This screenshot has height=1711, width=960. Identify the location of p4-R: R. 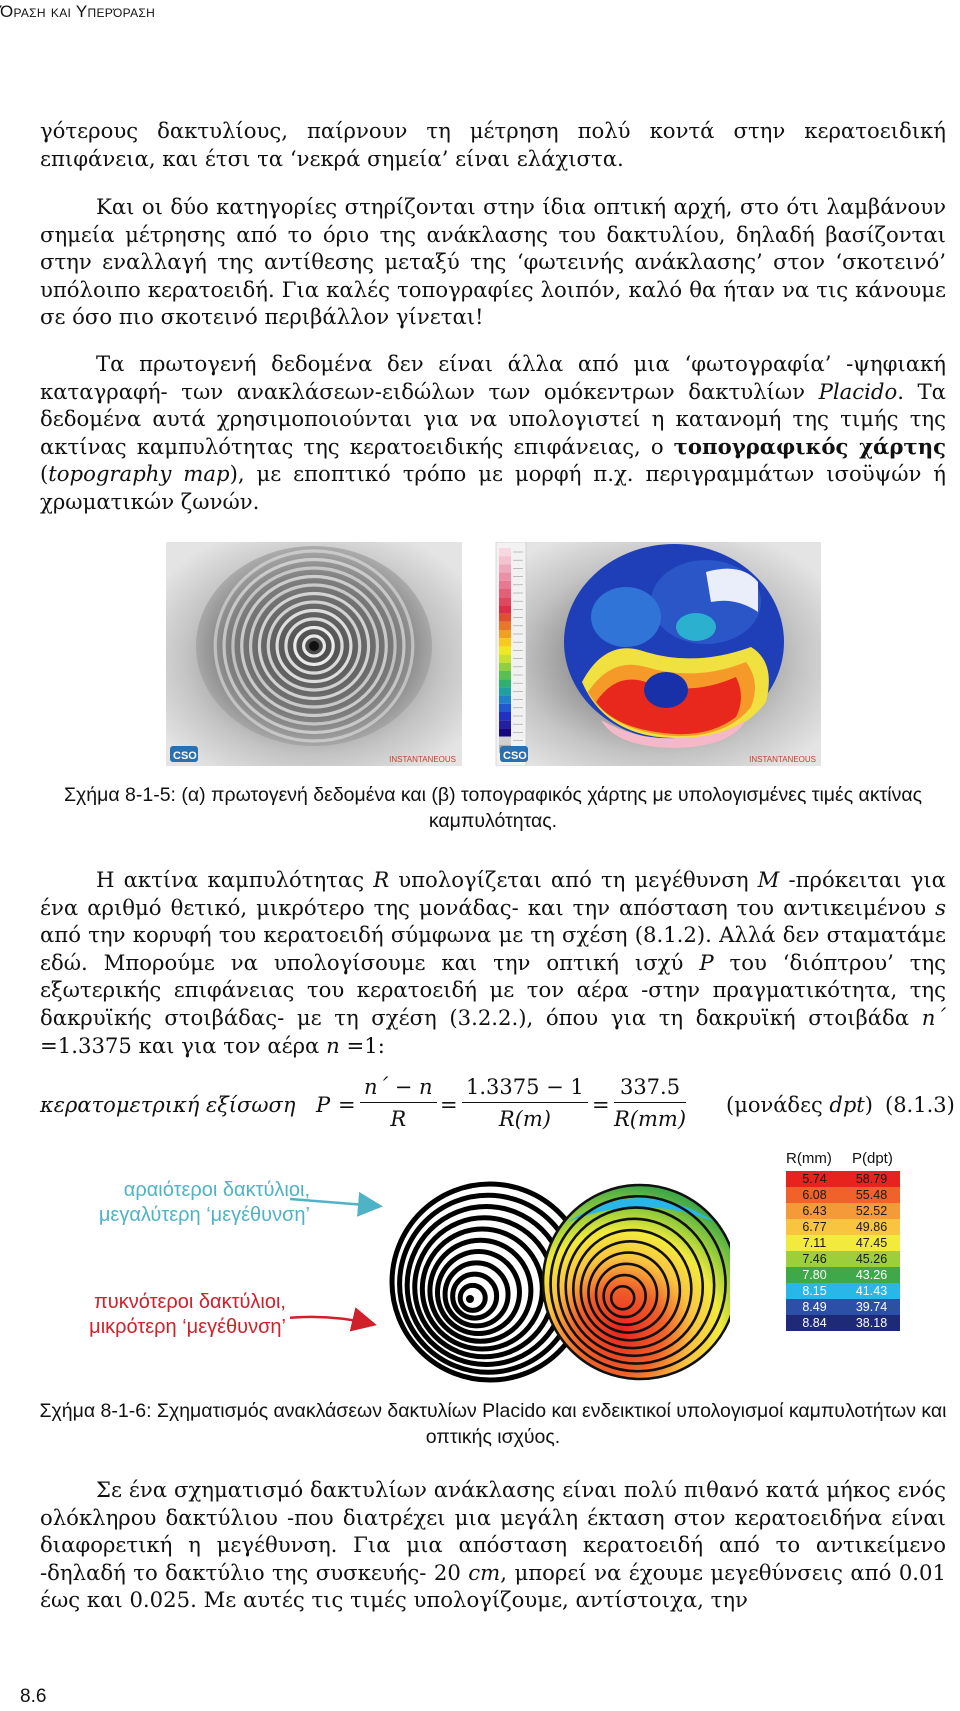
(381, 879).